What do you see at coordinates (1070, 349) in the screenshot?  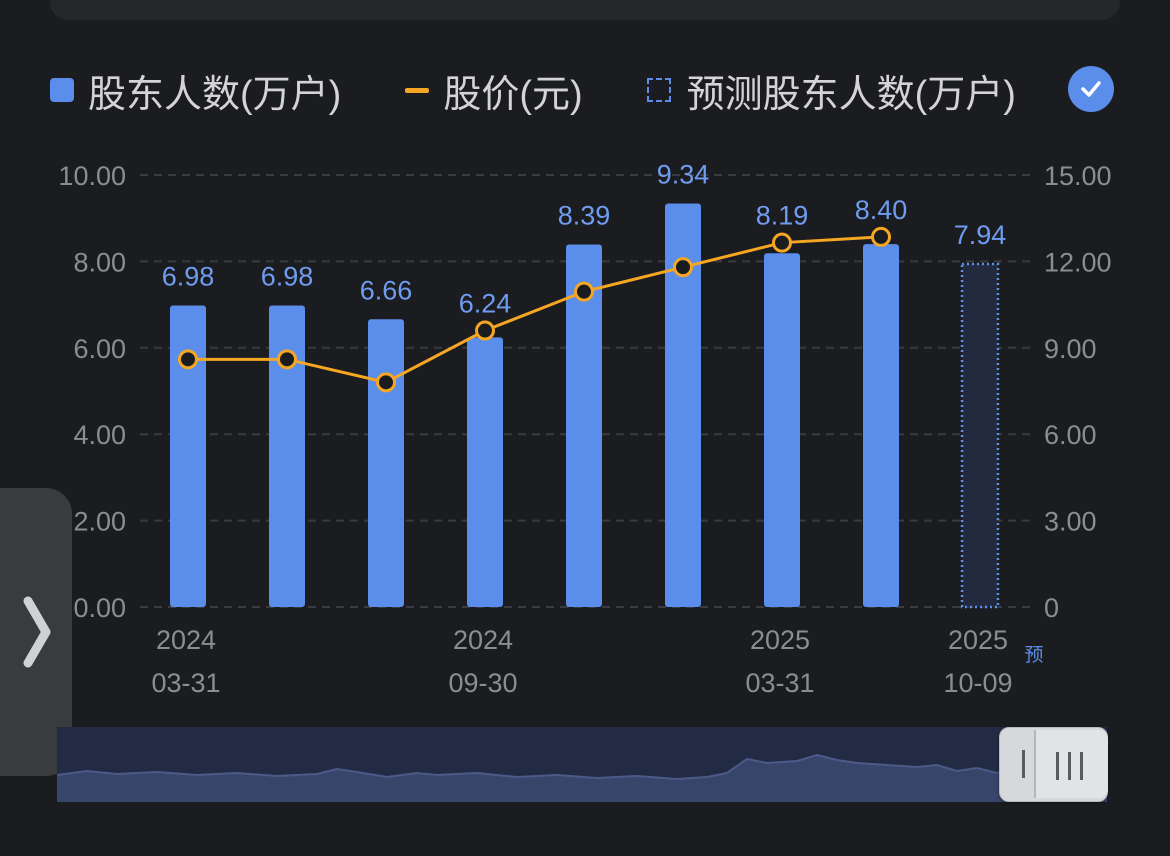 I see `y-right-tick-label: 9.00` at bounding box center [1070, 349].